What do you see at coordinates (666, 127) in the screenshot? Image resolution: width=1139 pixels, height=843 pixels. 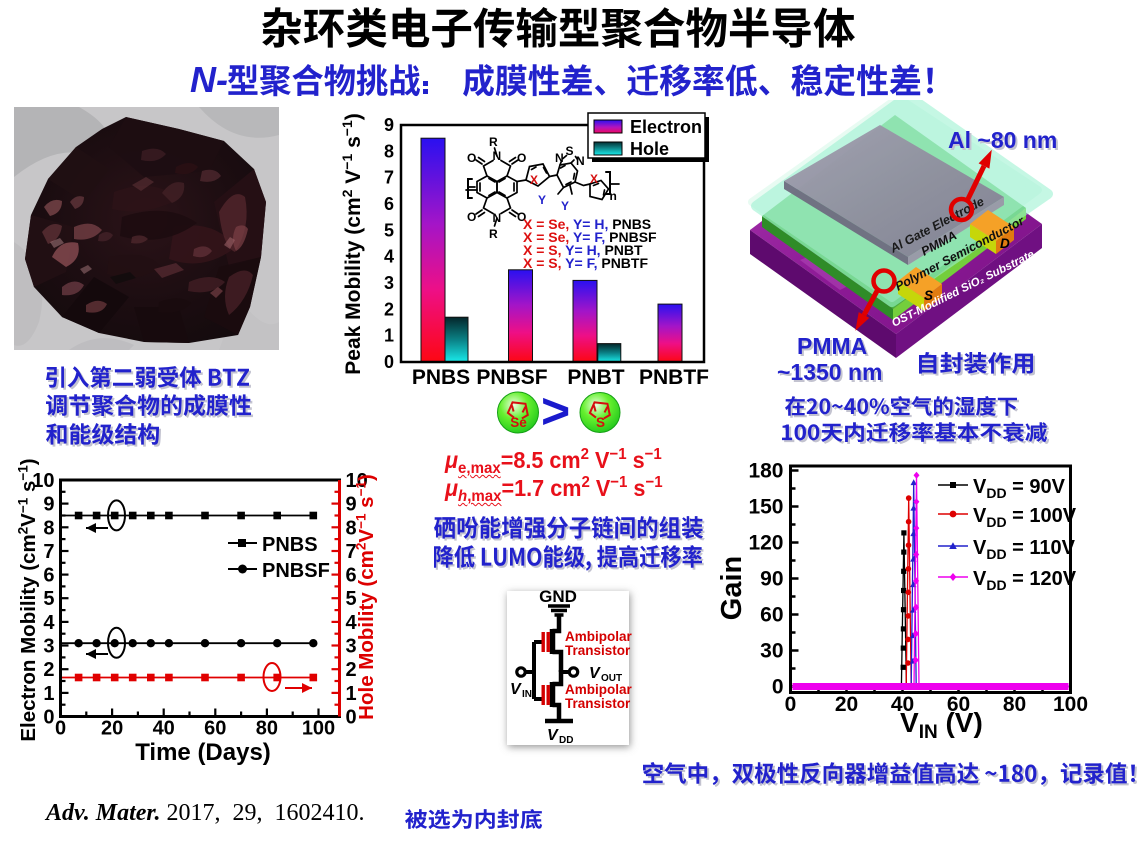 I see `svg-text: Electron` at bounding box center [666, 127].